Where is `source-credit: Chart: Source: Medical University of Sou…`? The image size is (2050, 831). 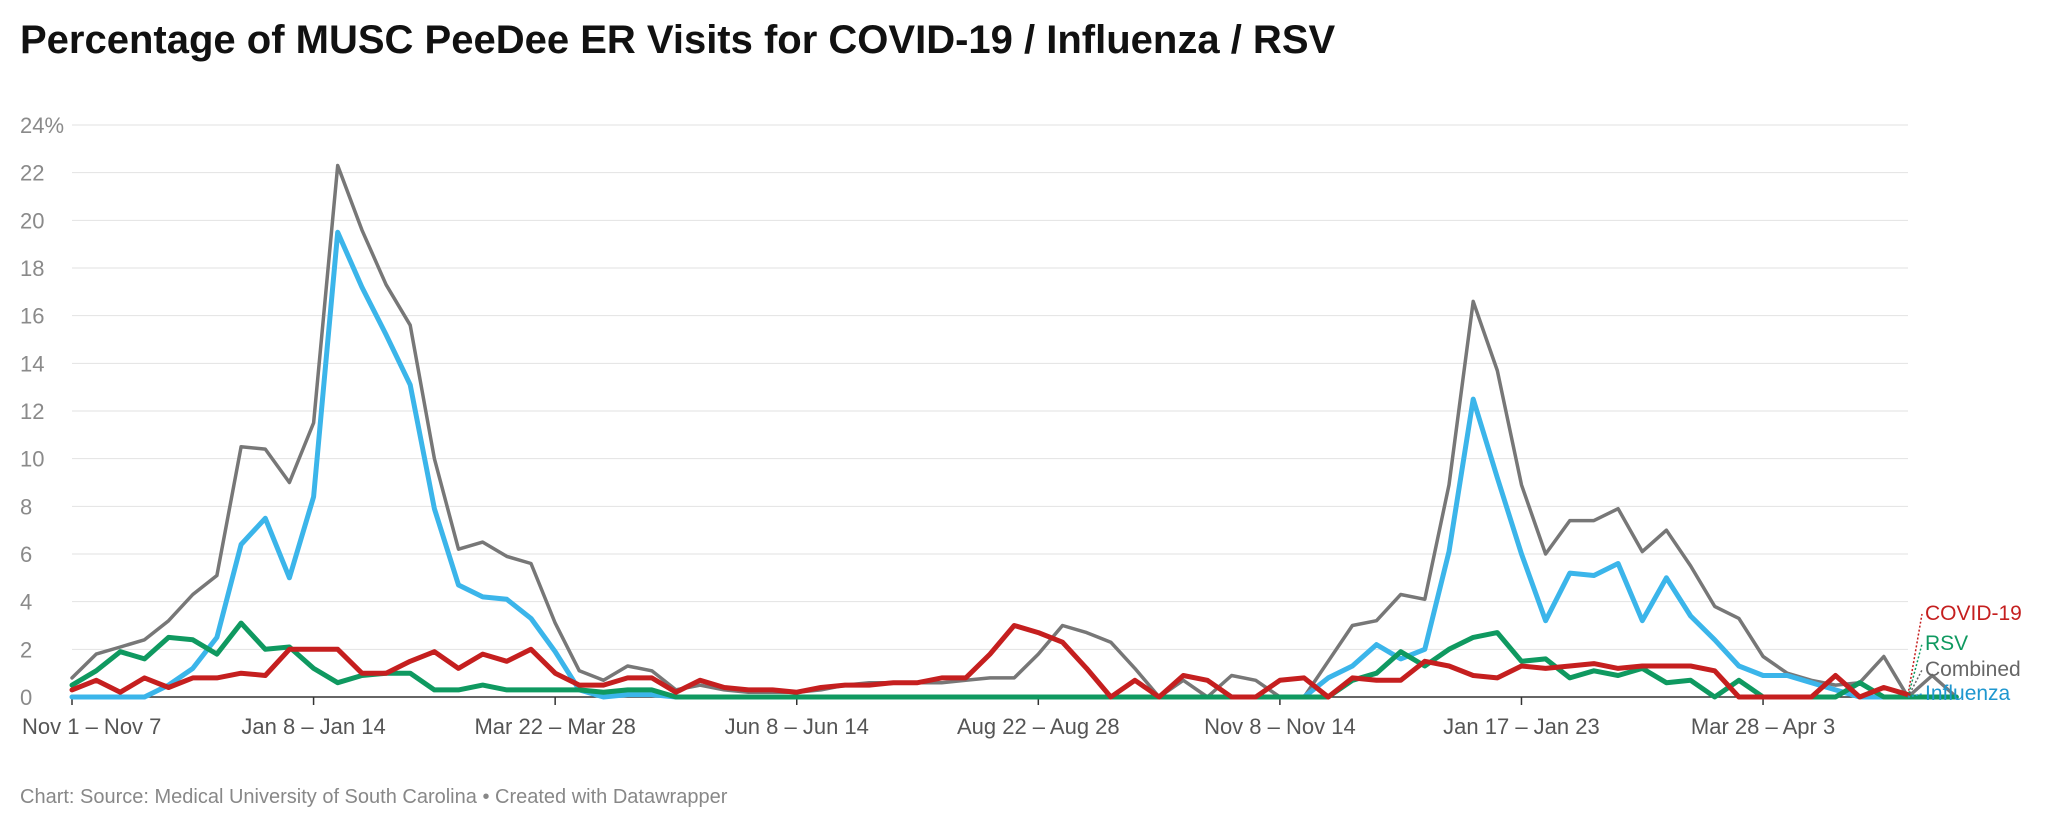 source-credit: Chart: Source: Medical University of Sou… is located at coordinates (248, 797).